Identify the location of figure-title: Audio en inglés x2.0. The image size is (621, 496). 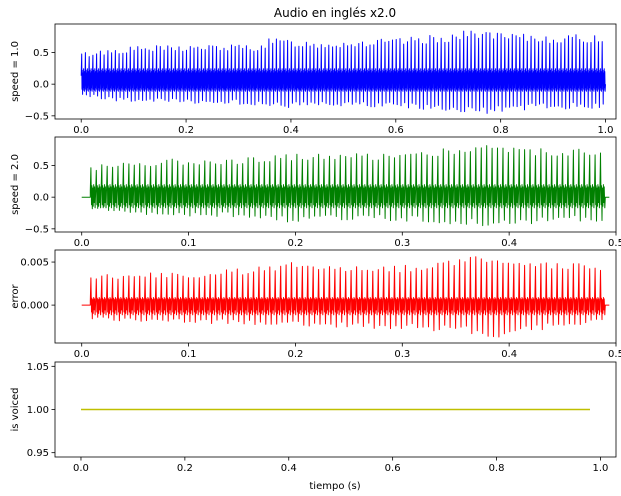
(335, 13).